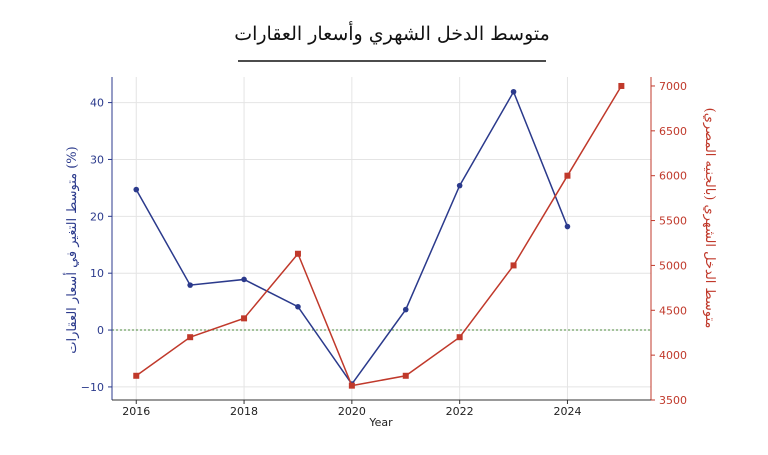  What do you see at coordinates (673, 310) in the screenshot?
I see `y-right-tick-label: 4500` at bounding box center [673, 310].